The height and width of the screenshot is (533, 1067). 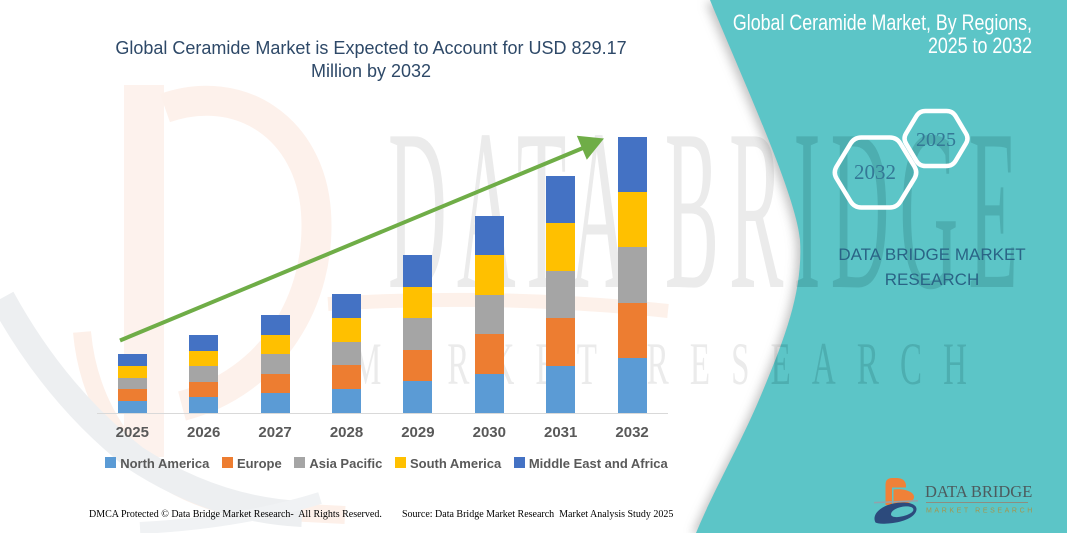 I want to click on svg-text: MARKET RESEARCH, so click(x=980, y=511).